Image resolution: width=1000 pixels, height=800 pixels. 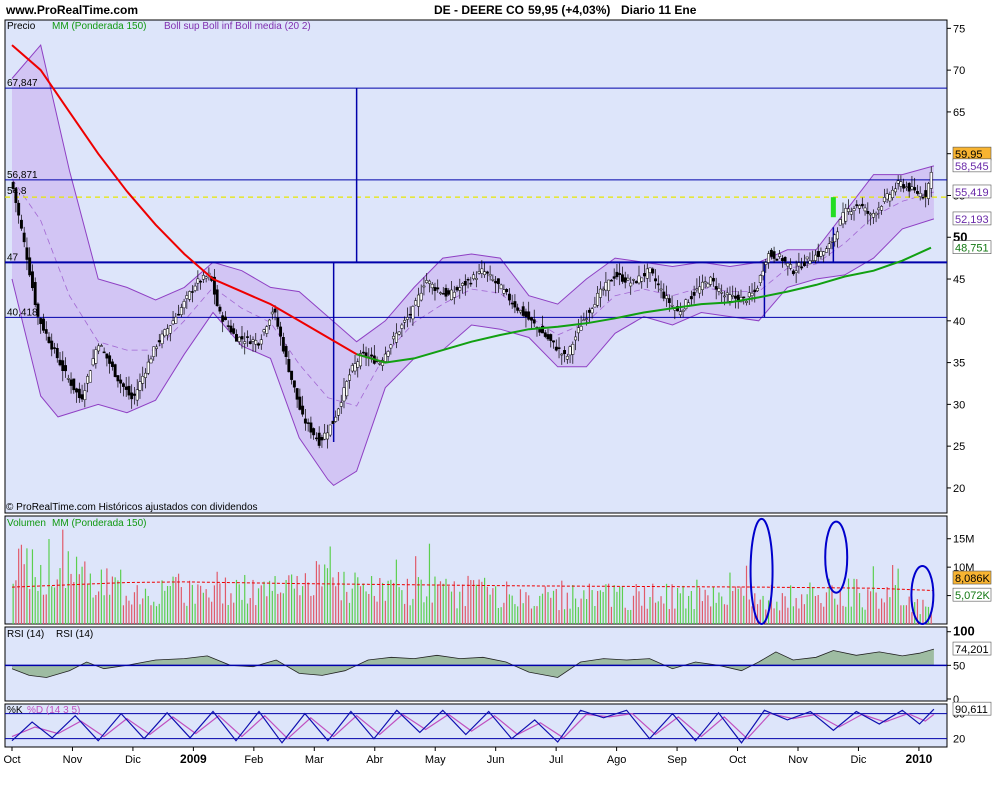 I want to click on volume-right-label: 5,072K, so click(x=973, y=596).